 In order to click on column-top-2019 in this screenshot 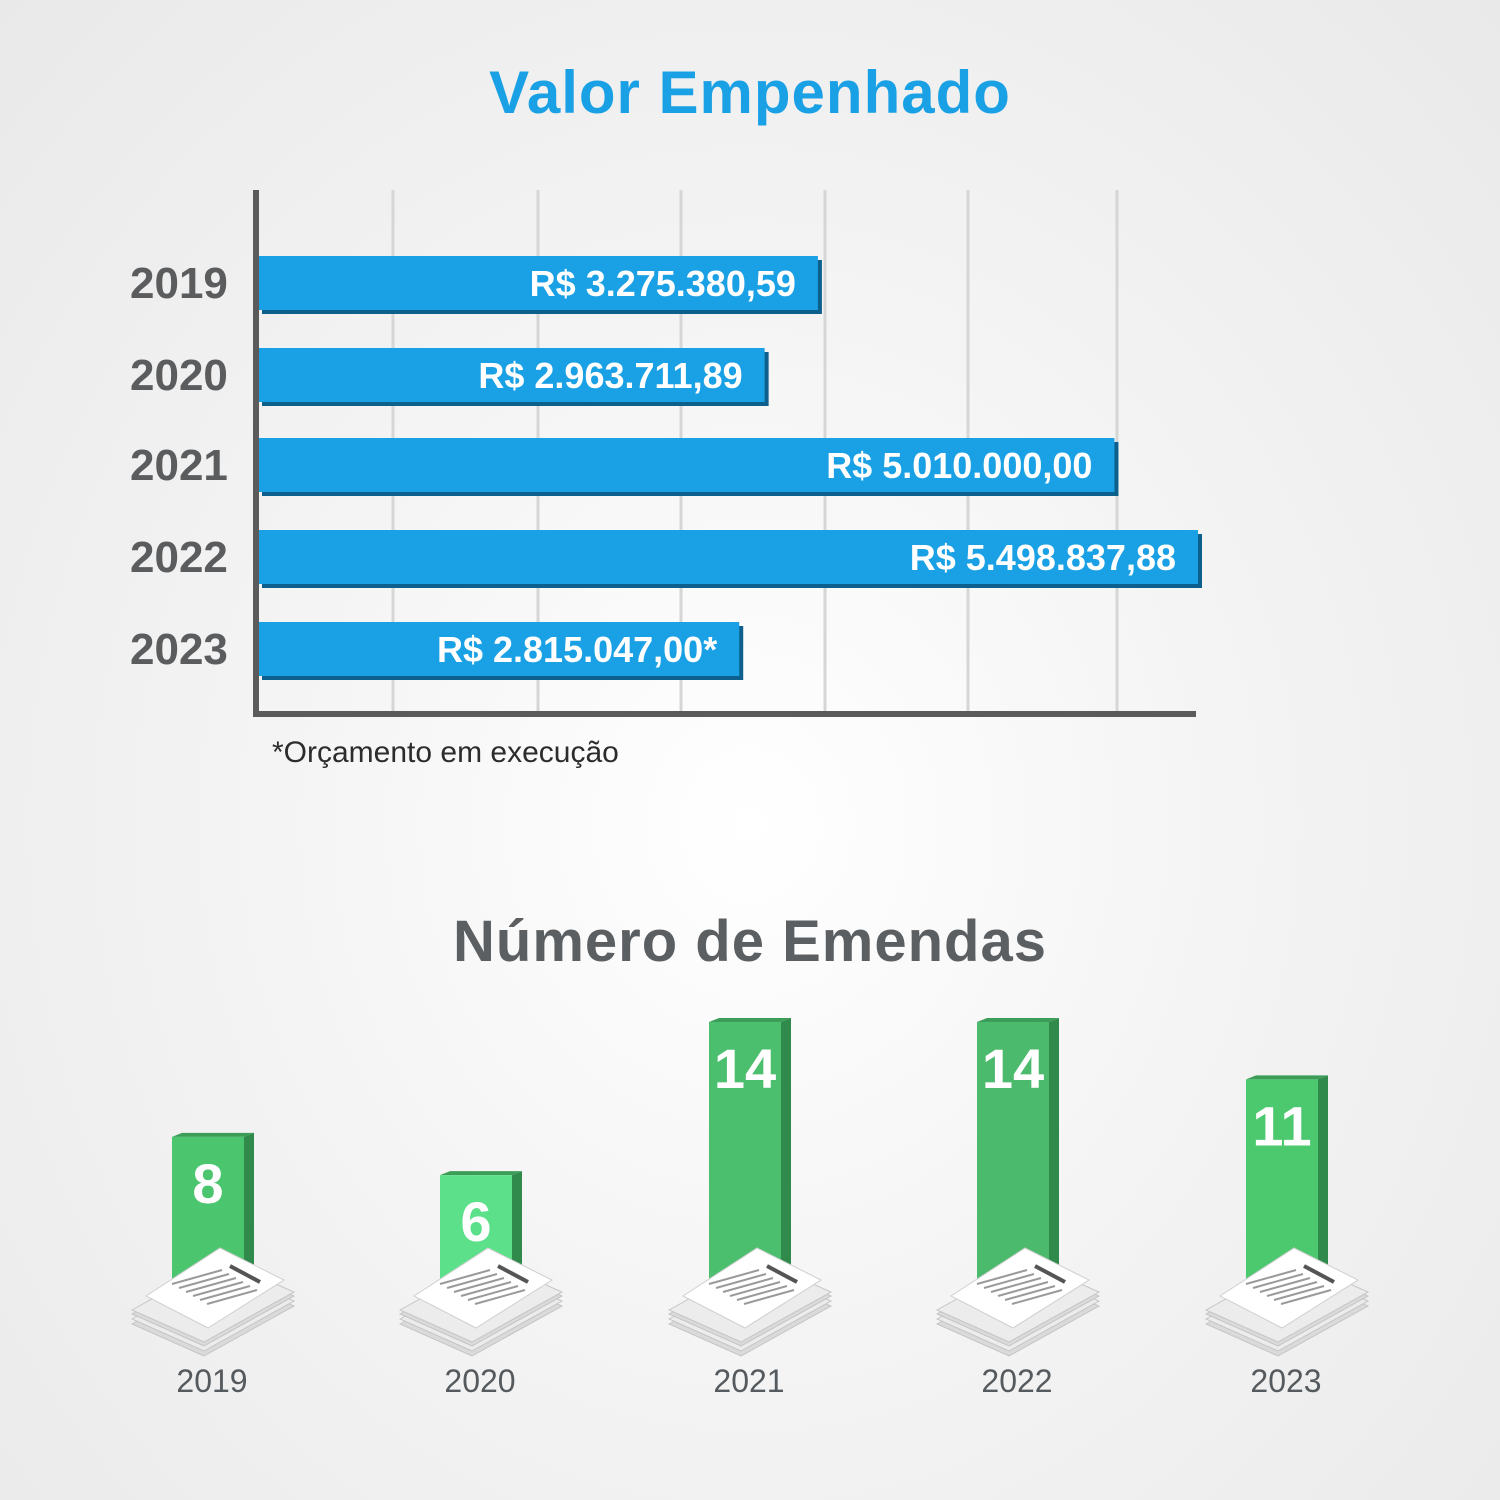, I will do `click(213, 1134)`.